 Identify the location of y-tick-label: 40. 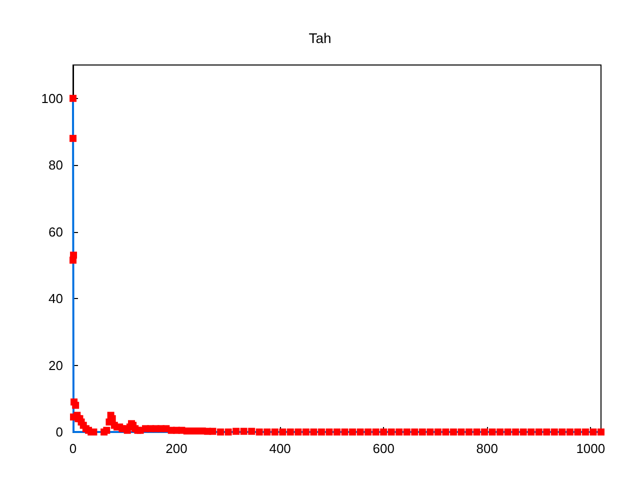
(55, 298).